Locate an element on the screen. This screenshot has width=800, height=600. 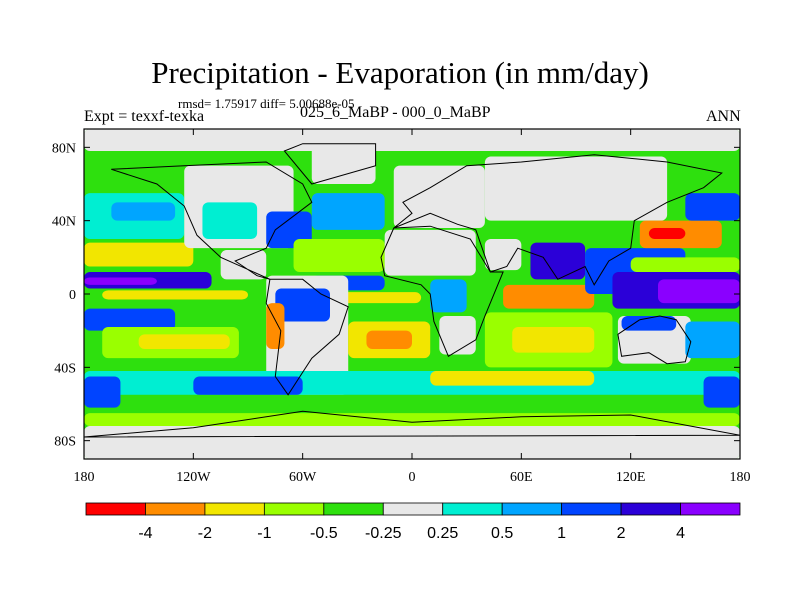
field-region-southern-ocean-cyan is located at coordinates (412, 383).